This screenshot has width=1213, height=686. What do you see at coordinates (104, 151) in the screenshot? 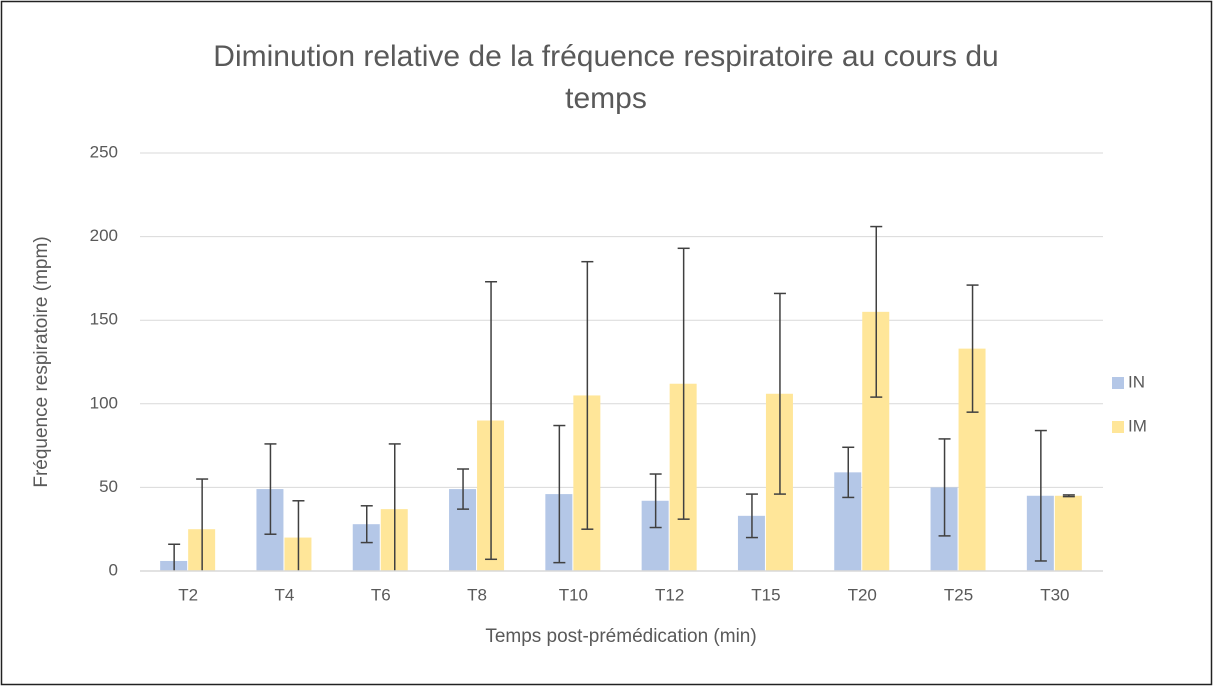
I see `y-tick-label: 250` at bounding box center [104, 151].